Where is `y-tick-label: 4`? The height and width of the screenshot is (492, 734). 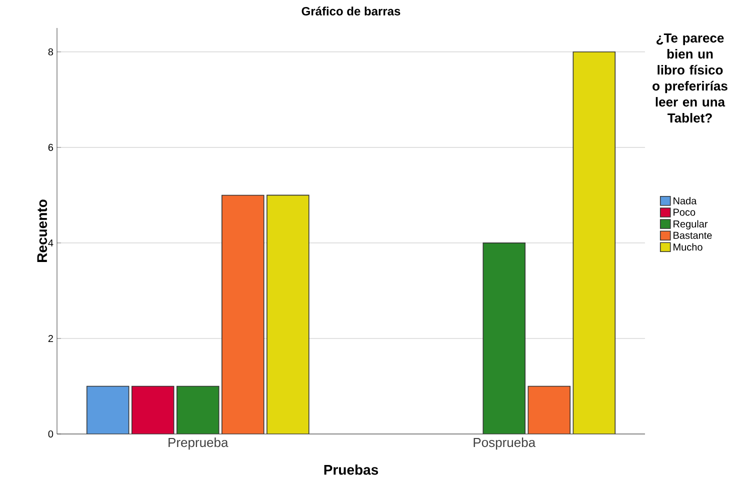
y-tick-label: 4 is located at coordinates (51, 242).